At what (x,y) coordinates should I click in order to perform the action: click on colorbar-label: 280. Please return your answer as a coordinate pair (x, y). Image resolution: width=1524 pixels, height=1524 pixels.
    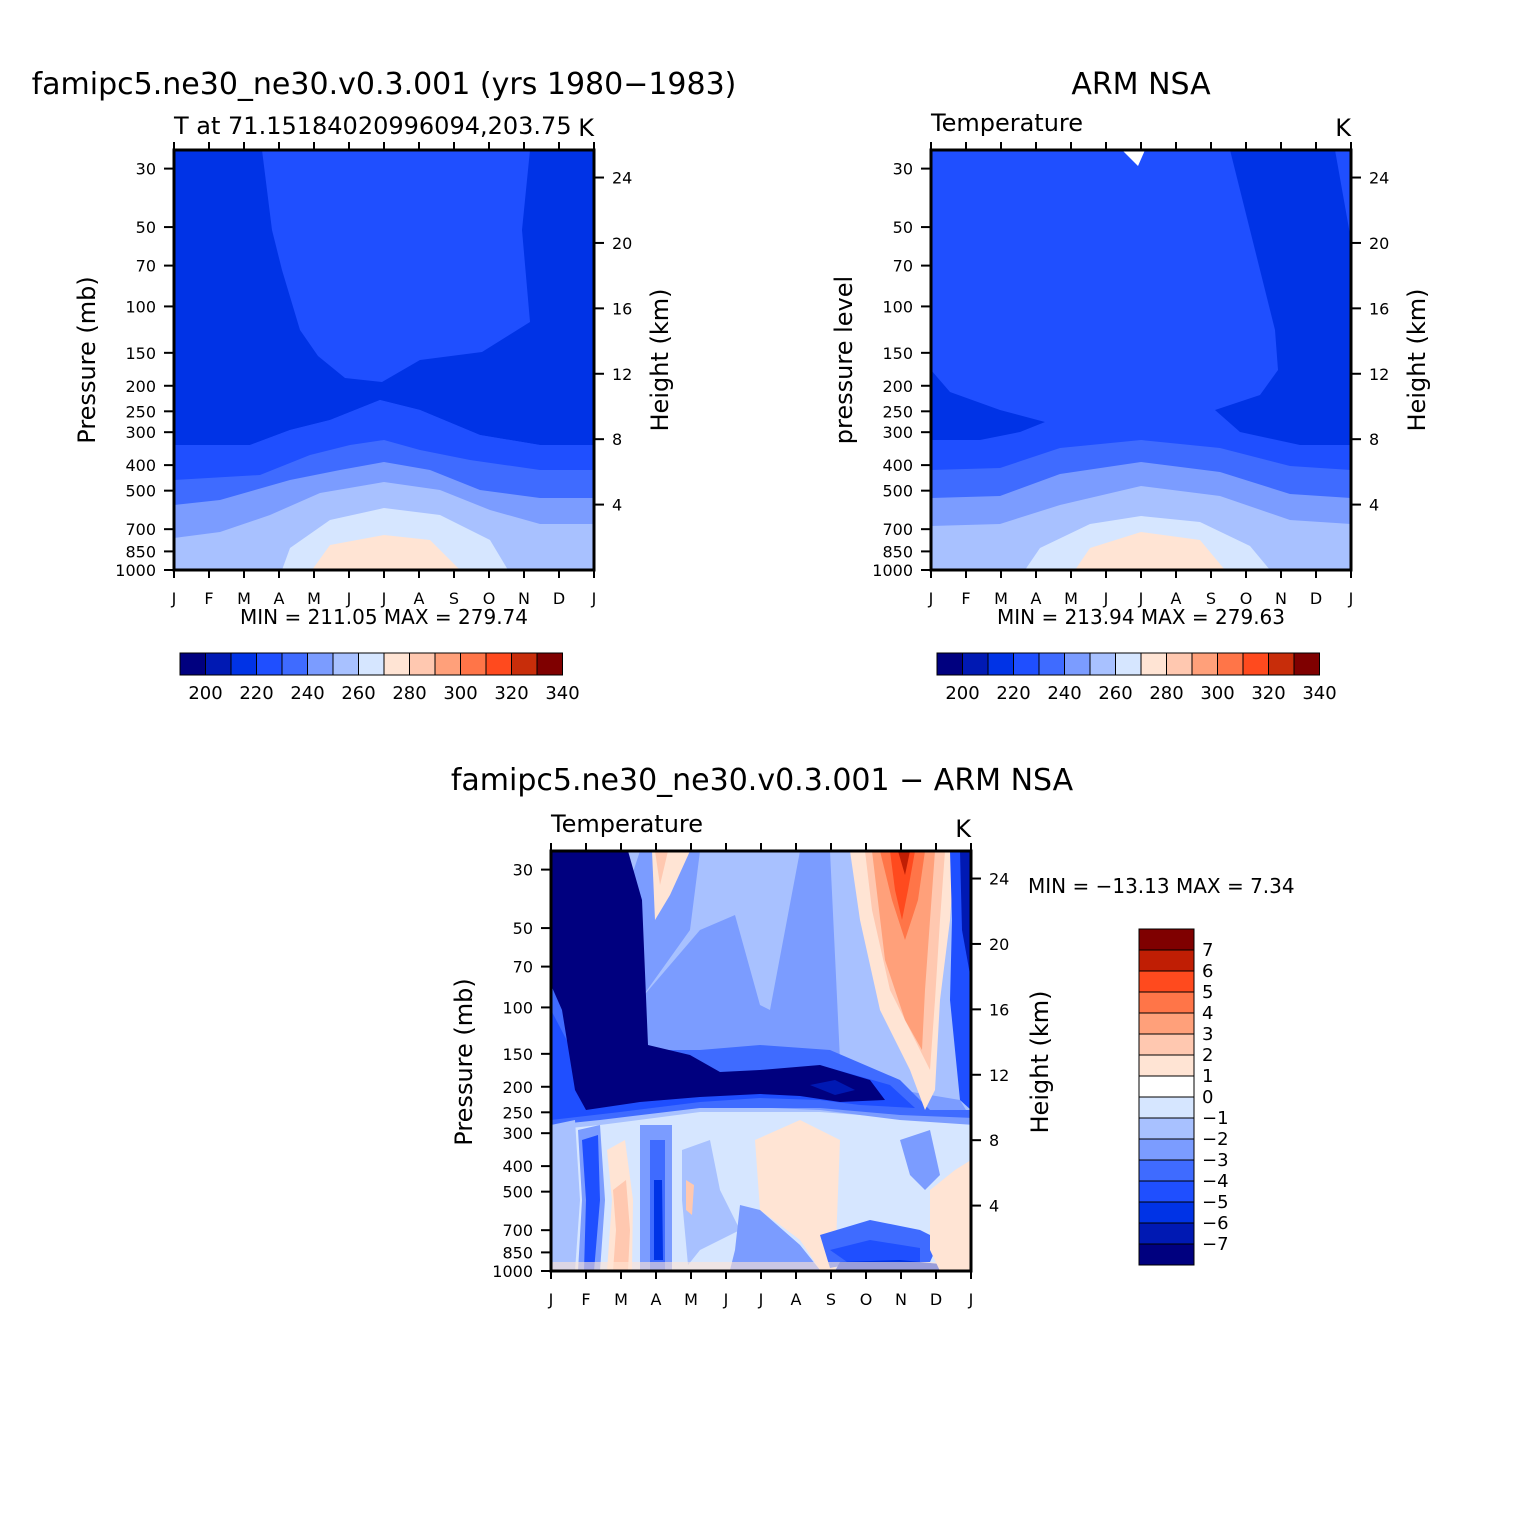
    Looking at the image, I should click on (409, 693).